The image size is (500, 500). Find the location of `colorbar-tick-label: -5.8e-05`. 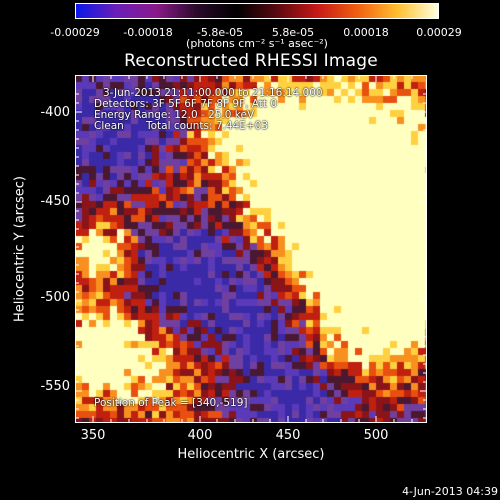

colorbar-tick-label: -5.8e-05 is located at coordinates (220, 32).